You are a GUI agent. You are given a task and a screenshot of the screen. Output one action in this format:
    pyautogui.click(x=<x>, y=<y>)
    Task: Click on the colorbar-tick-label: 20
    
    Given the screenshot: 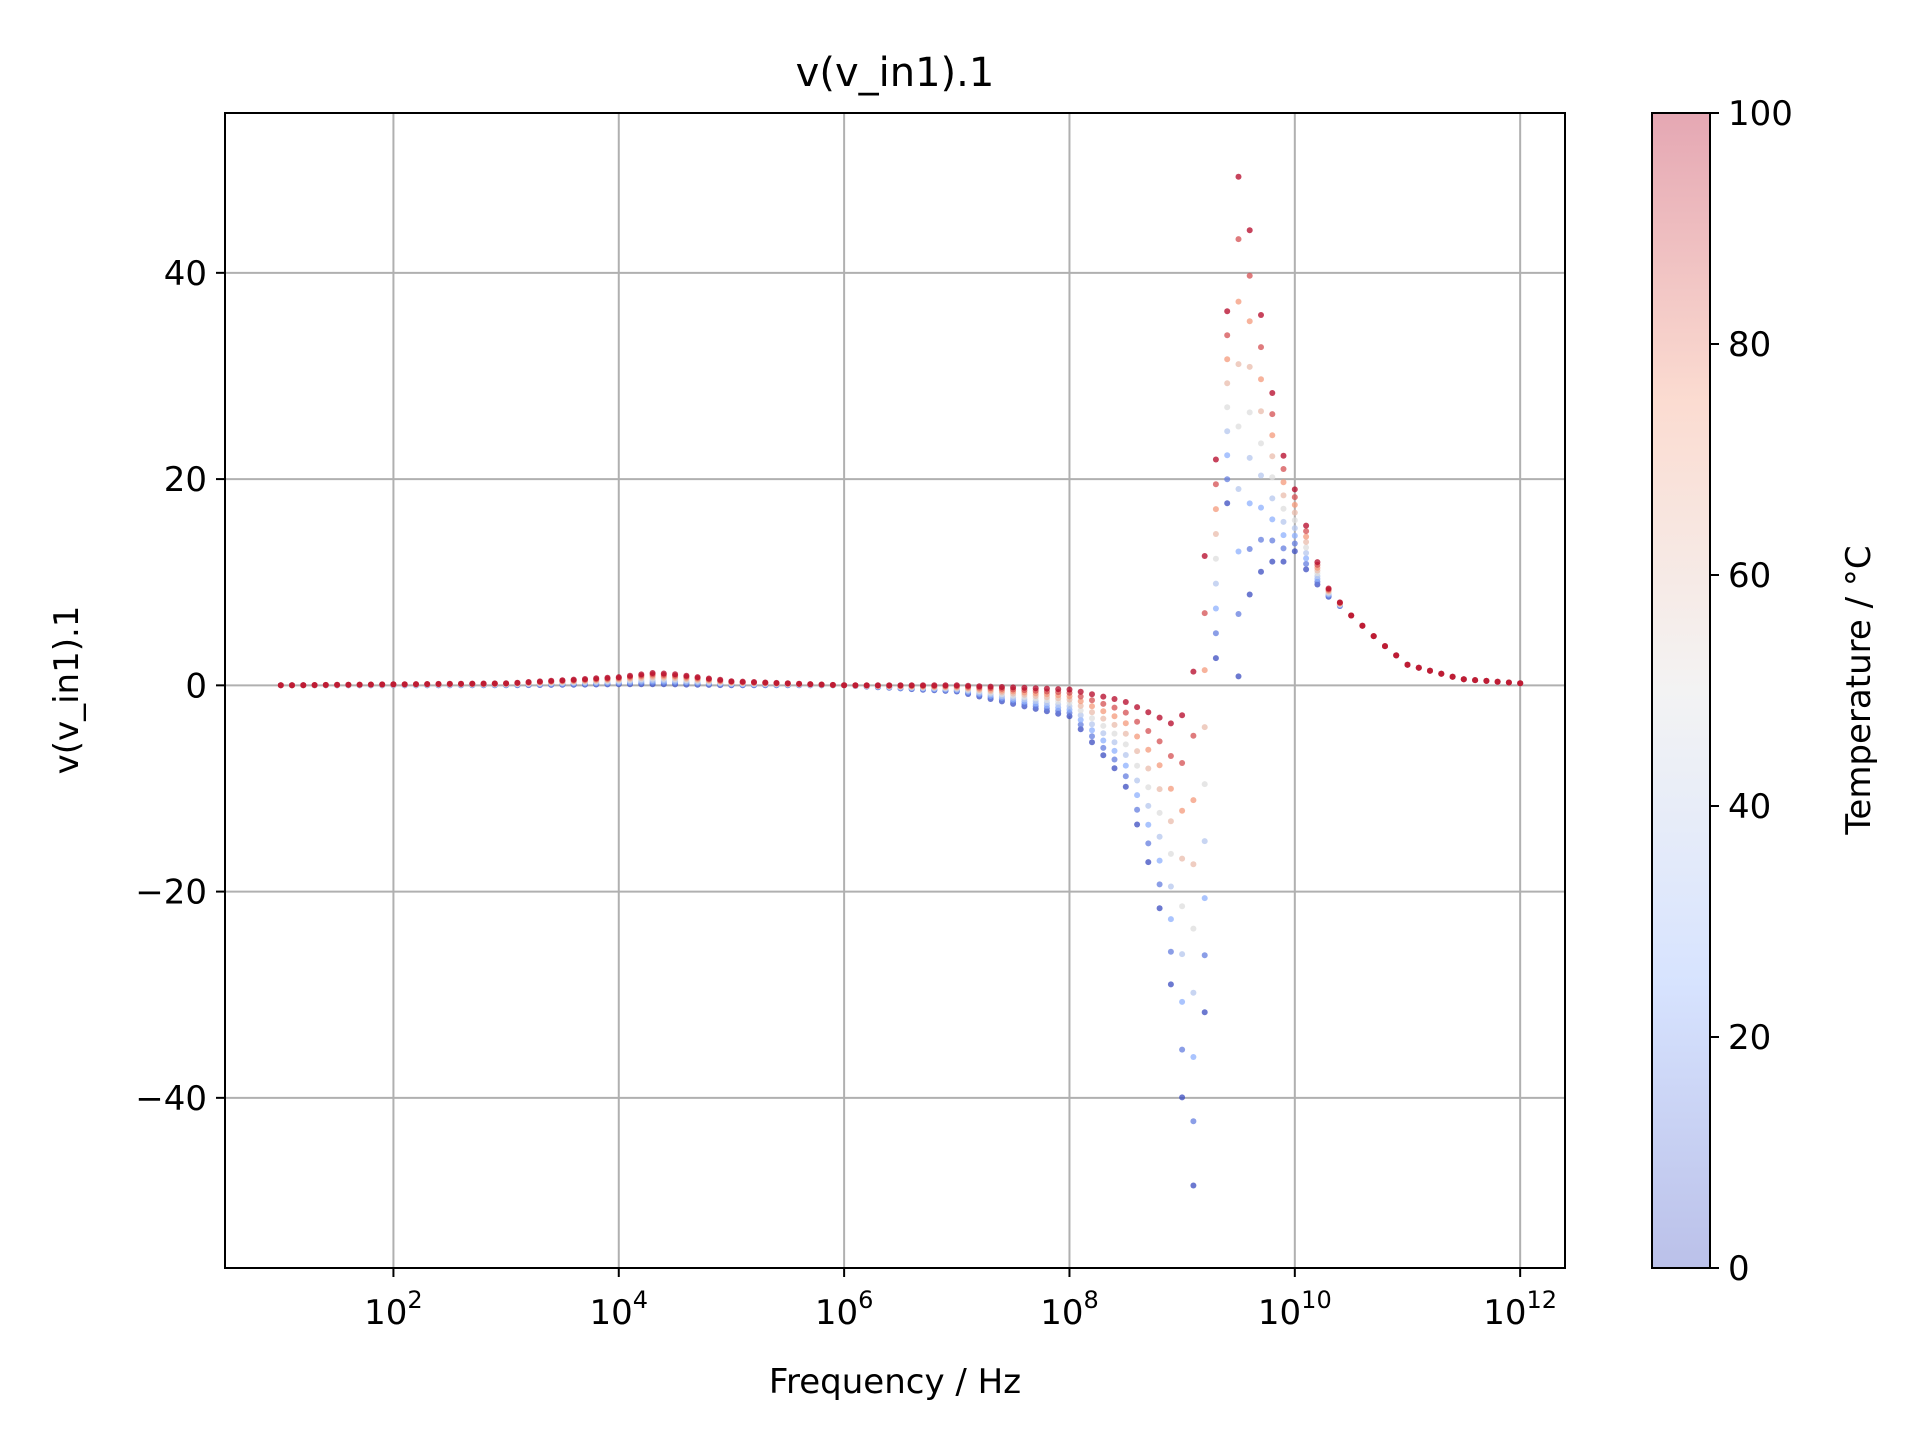 What is the action you would take?
    pyautogui.click(x=1749, y=1038)
    